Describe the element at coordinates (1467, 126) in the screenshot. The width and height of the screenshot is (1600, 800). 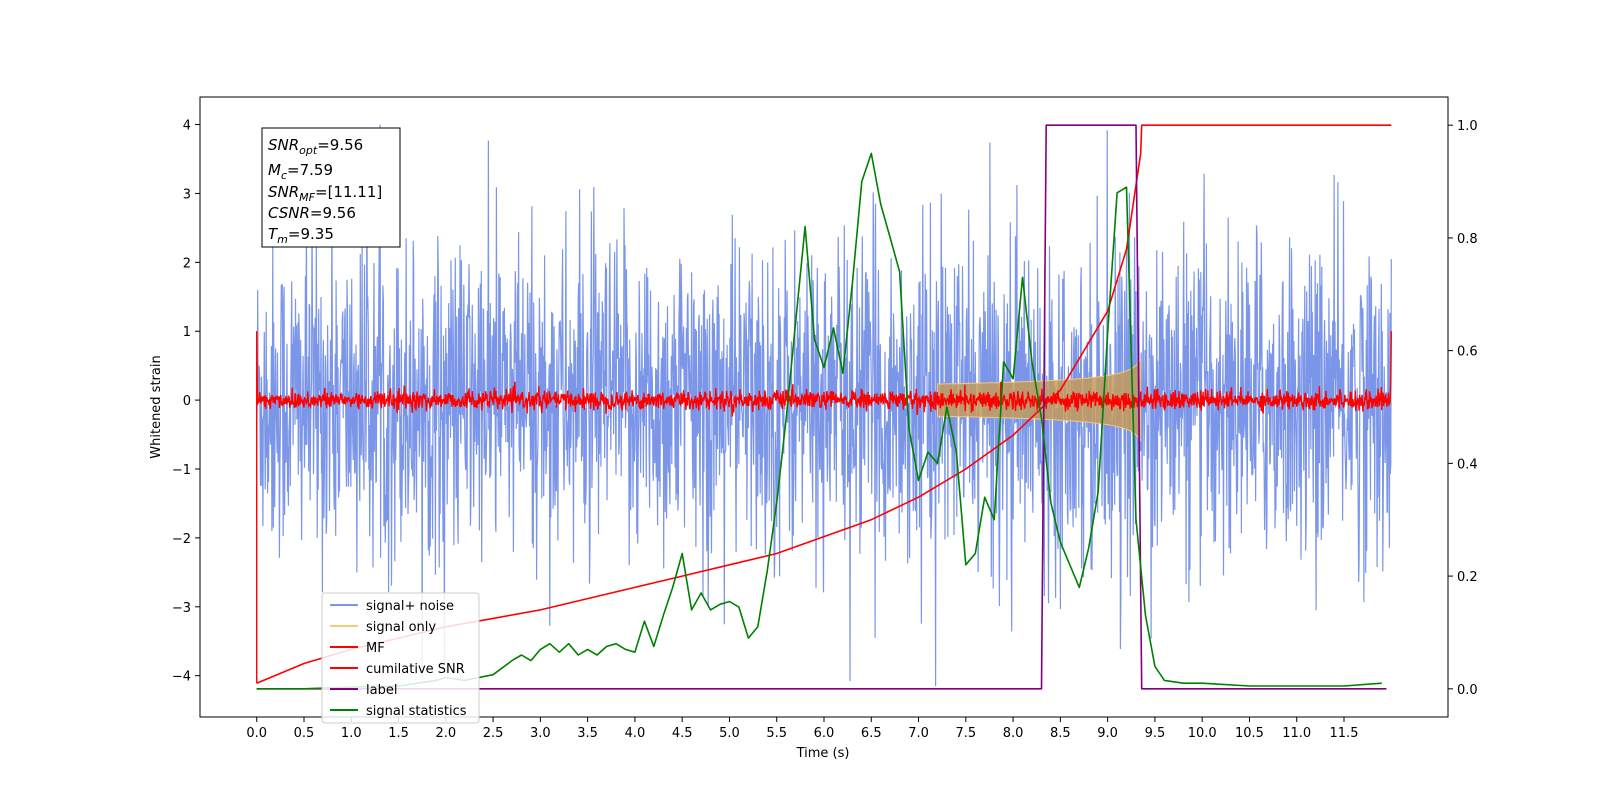
I see `y2-tick-label: 1.0` at that location.